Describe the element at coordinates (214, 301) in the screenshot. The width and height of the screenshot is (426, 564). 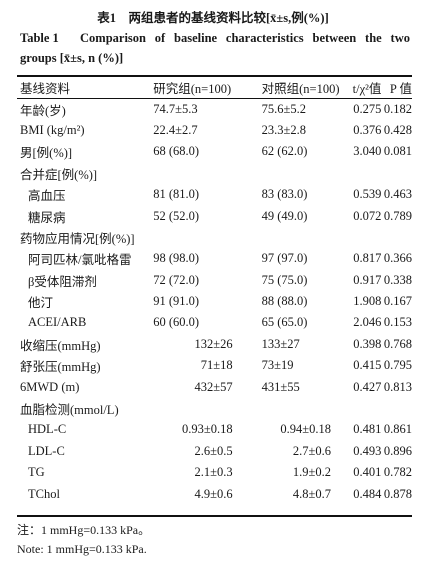
I see `table-row: 他汀 91 (91.0) 88 (88.0) 1.908 0.167` at that location.